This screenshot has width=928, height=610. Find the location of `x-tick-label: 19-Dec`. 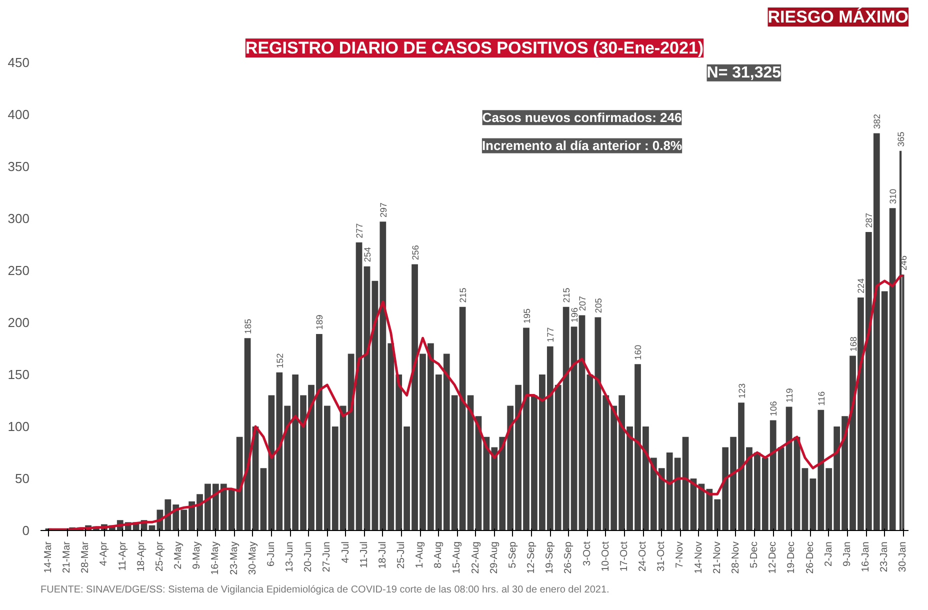

x-tick-label: 19-Dec is located at coordinates (792, 557).